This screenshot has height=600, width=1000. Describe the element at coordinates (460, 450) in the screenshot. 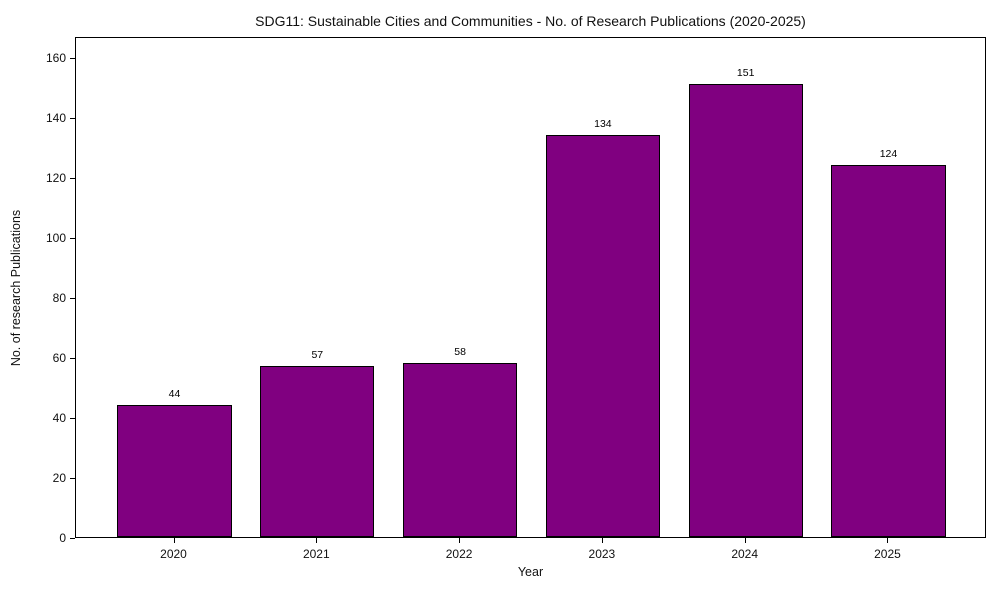

I see `bar-2022` at that location.